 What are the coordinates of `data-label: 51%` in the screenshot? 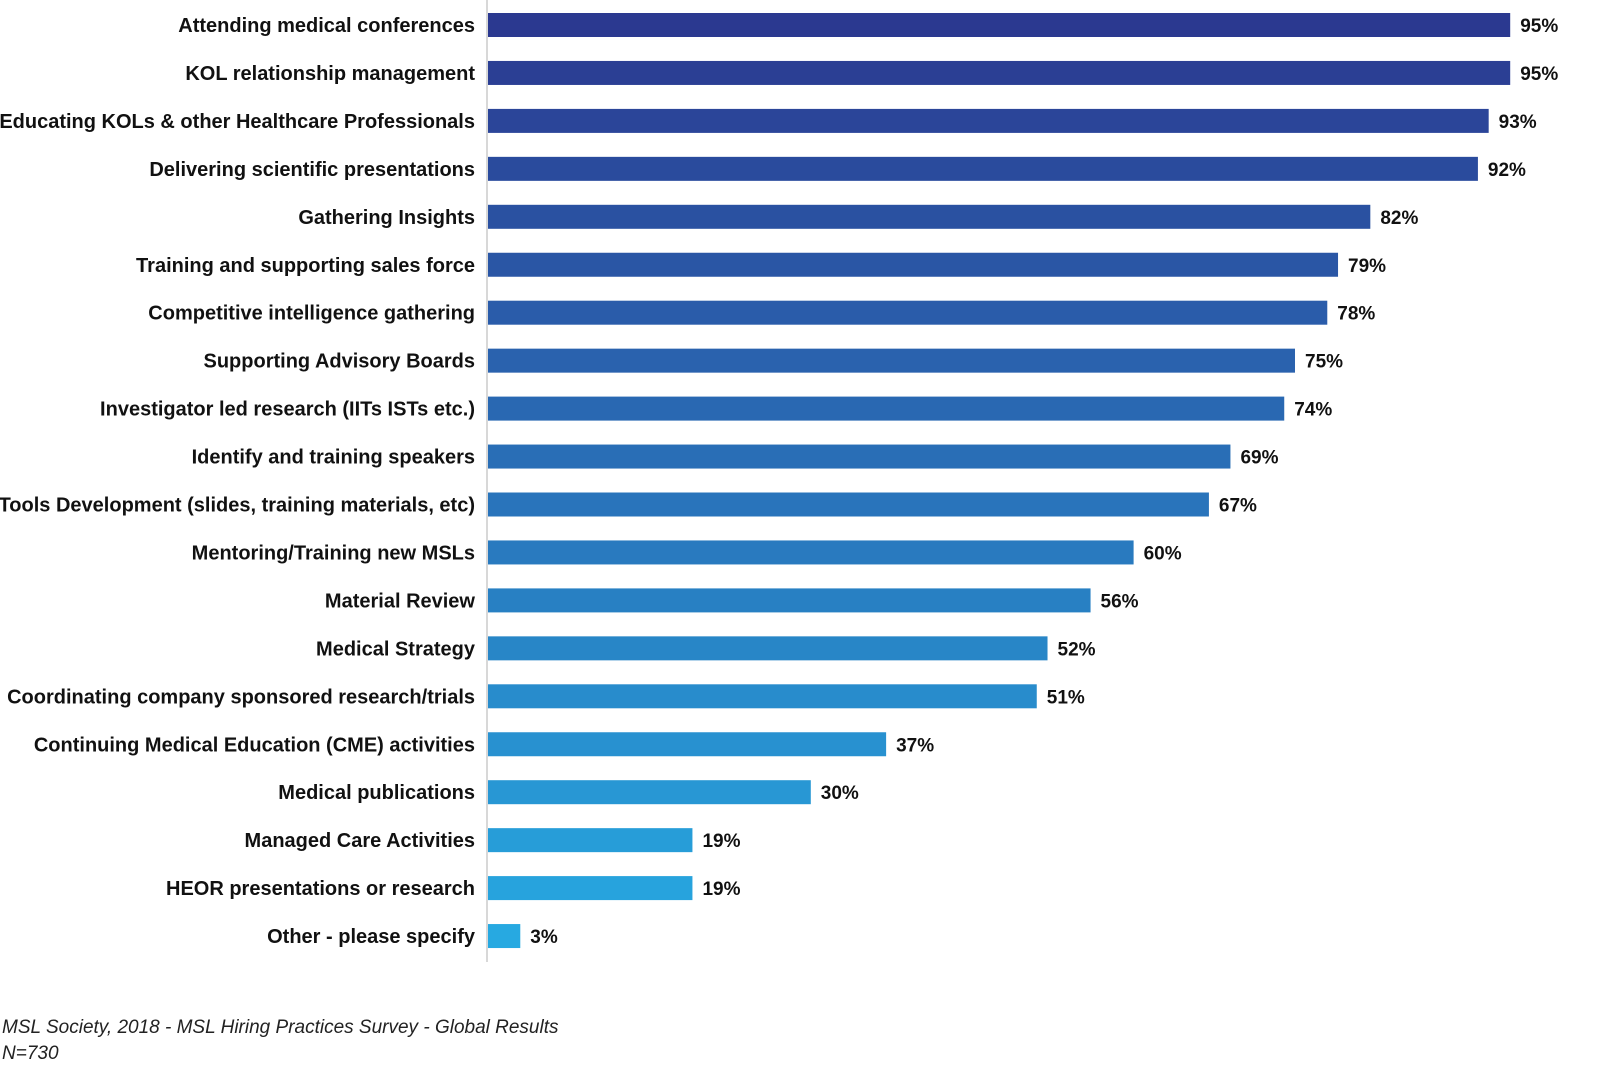 It's located at (1066, 697).